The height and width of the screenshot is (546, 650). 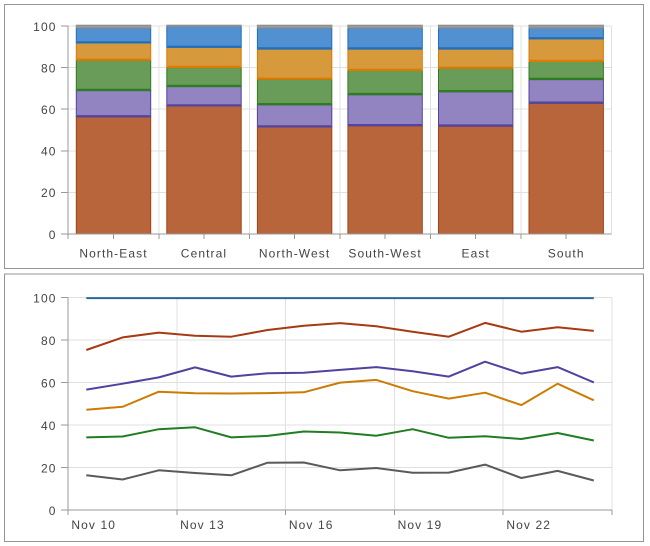 I want to click on svg-text: South, so click(x=566, y=254).